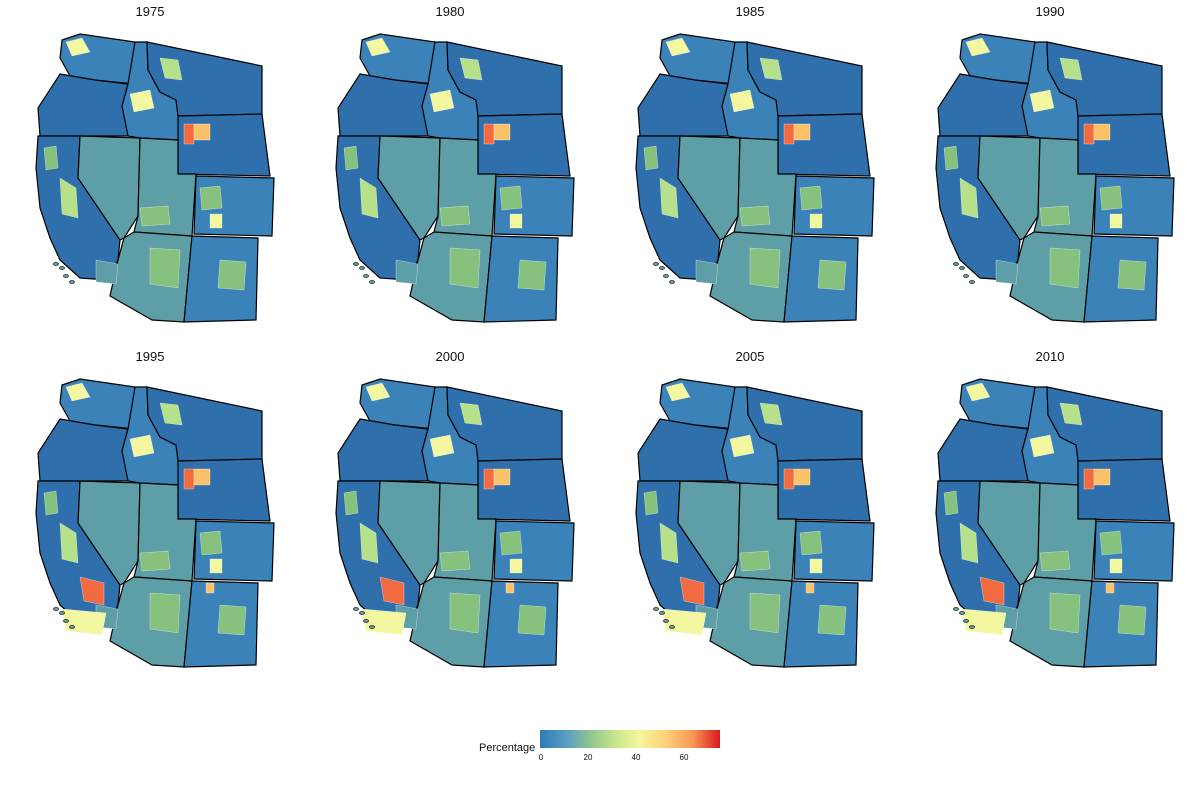 This screenshot has width=1200, height=800. I want to click on panel-title: 2000, so click(450, 356).